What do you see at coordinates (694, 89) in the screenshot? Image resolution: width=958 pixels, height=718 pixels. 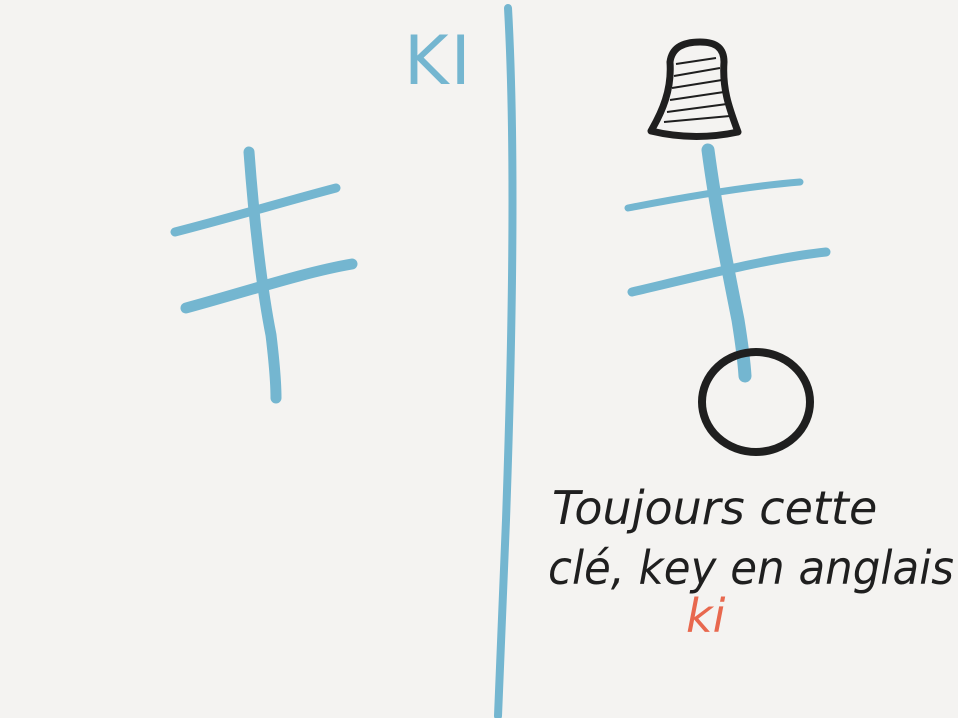 I see `bell-icon` at bounding box center [694, 89].